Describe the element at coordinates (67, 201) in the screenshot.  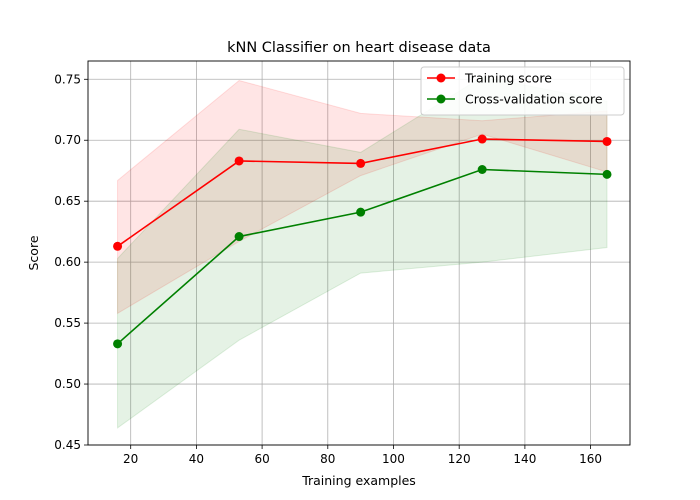
I see `y-tick-label: 0.65` at that location.